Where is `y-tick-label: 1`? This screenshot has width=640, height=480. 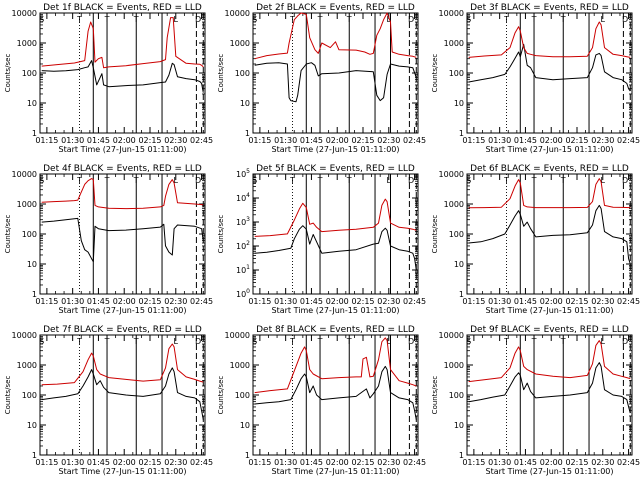 y-tick-label: 1 is located at coordinates (34, 133).